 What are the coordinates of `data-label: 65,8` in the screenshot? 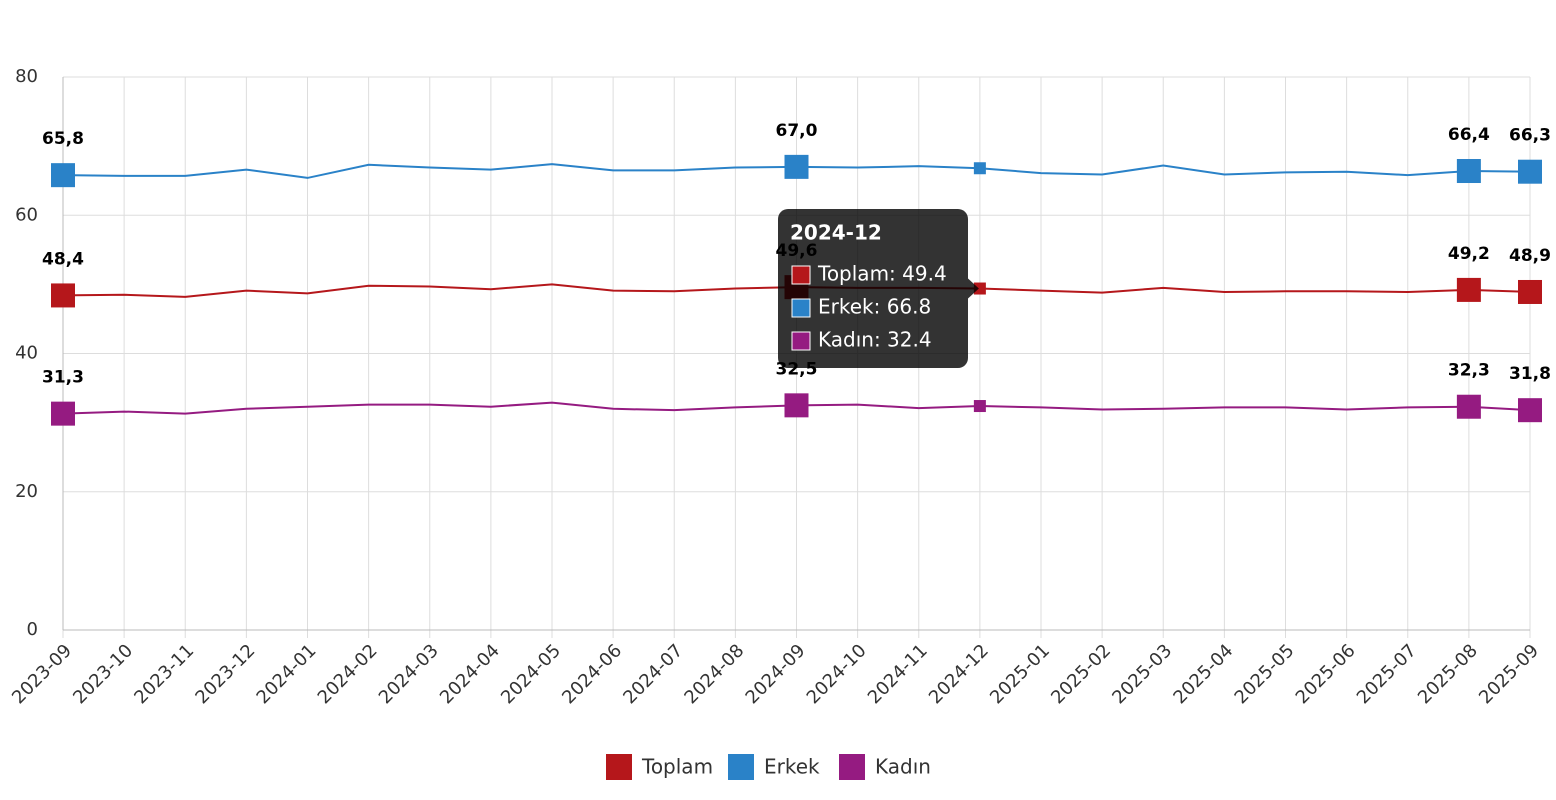 It's located at (63, 139).